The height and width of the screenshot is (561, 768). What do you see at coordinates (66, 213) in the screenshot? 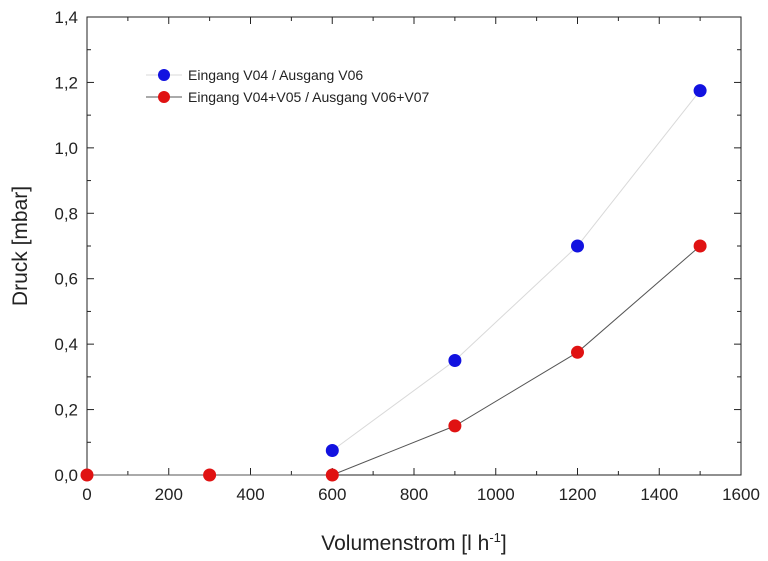
I see `y-tick-label: 0,8` at bounding box center [66, 213].